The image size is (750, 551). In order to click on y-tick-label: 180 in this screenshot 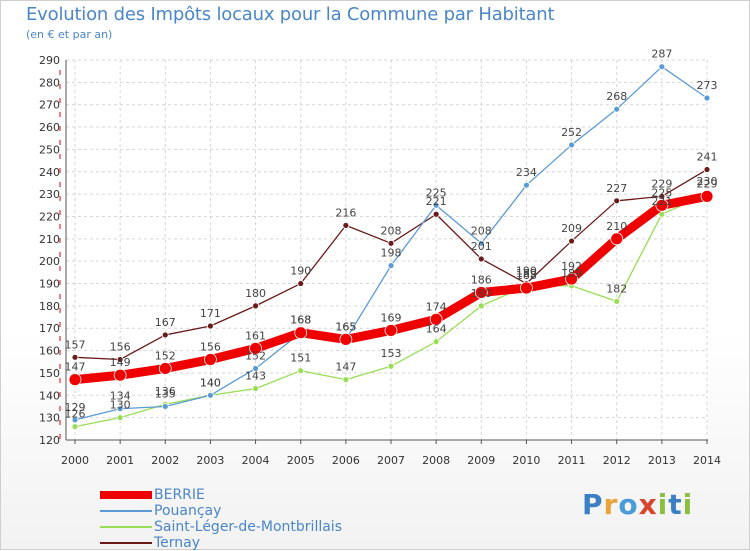, I will do `click(49, 306)`.